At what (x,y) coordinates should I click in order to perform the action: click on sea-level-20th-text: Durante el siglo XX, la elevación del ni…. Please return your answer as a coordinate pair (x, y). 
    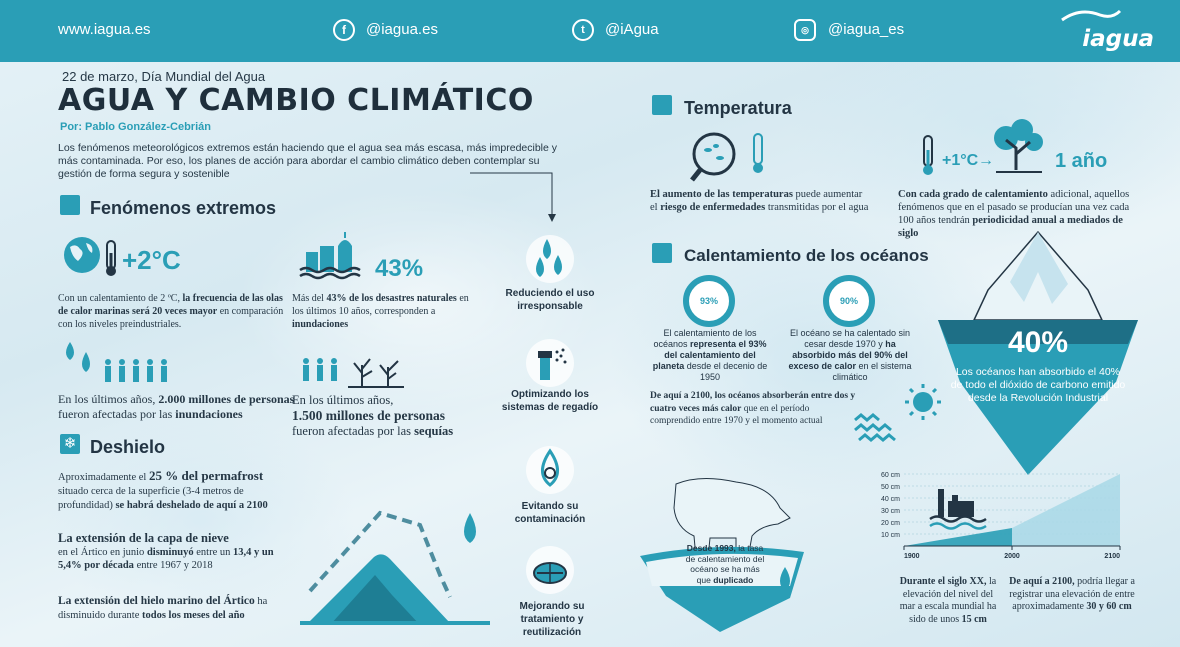
    Looking at the image, I should click on (948, 600).